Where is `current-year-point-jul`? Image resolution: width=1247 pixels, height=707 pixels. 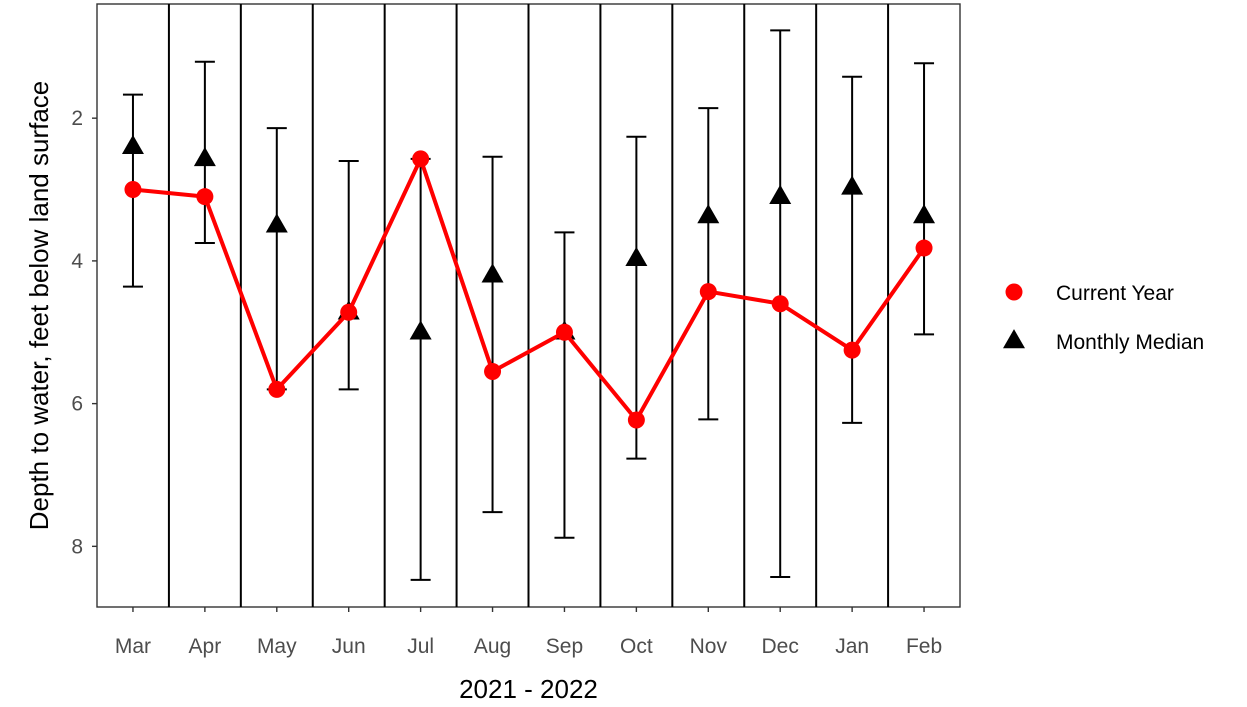
current-year-point-jul is located at coordinates (421, 159).